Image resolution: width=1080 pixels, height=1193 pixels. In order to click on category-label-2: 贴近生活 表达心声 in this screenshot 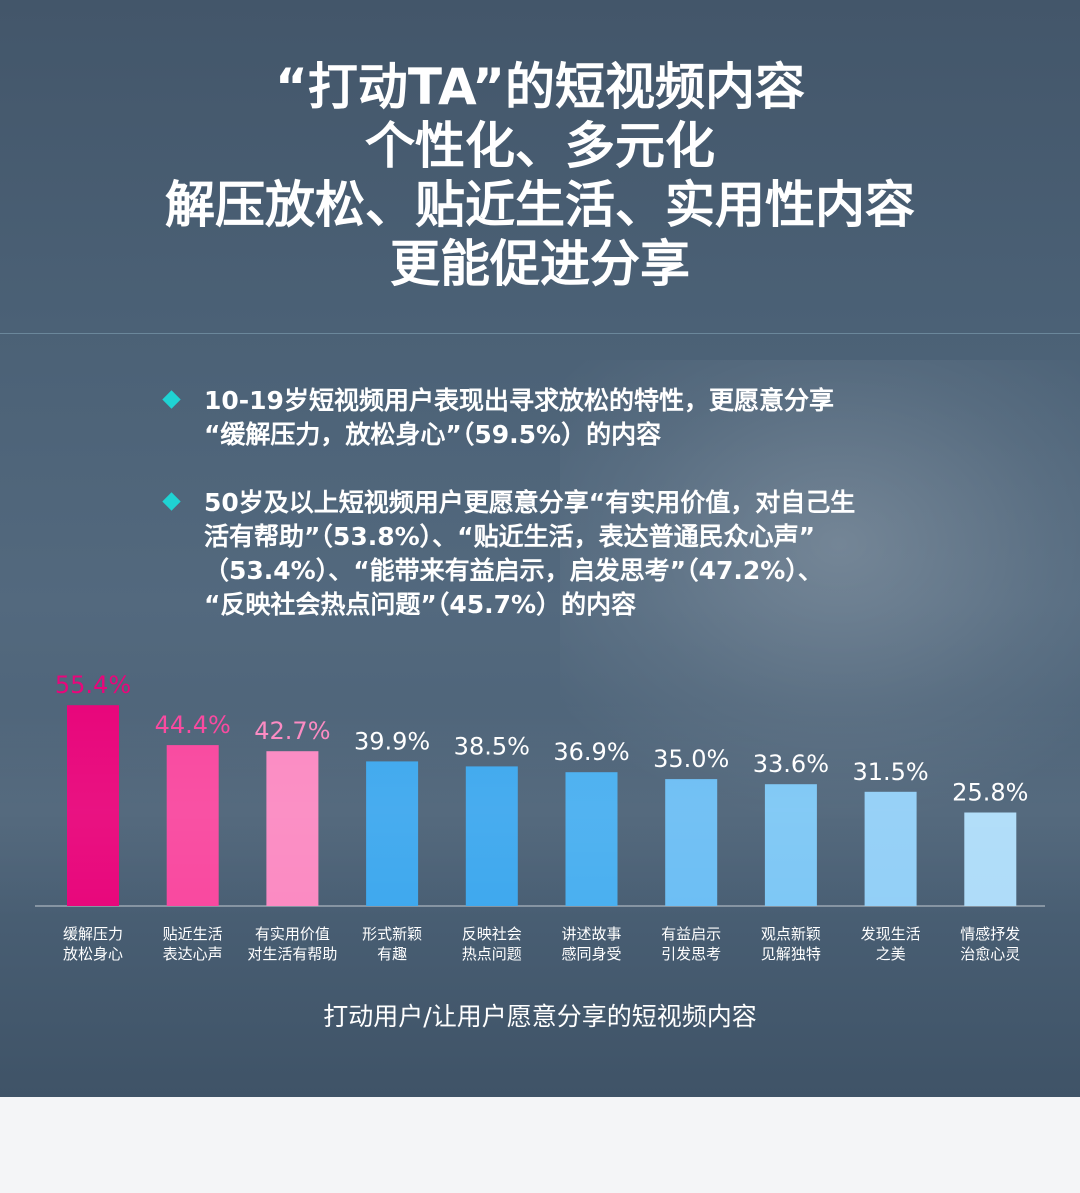, I will do `click(193, 944)`.